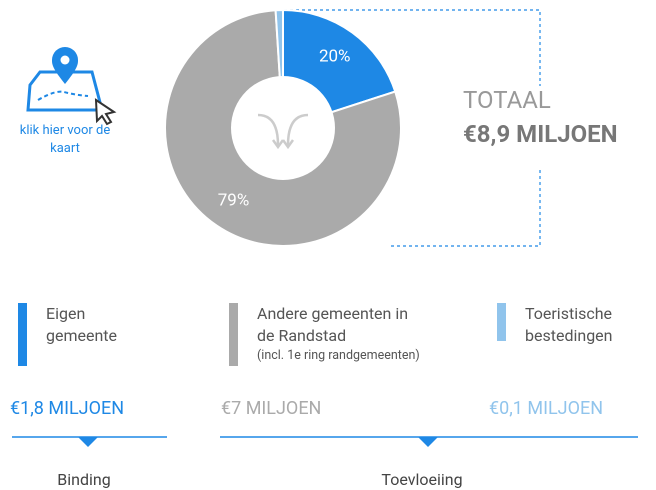 The height and width of the screenshot is (490, 656). What do you see at coordinates (271, 408) in the screenshot?
I see `amount: €7 MILJOEN` at bounding box center [271, 408].